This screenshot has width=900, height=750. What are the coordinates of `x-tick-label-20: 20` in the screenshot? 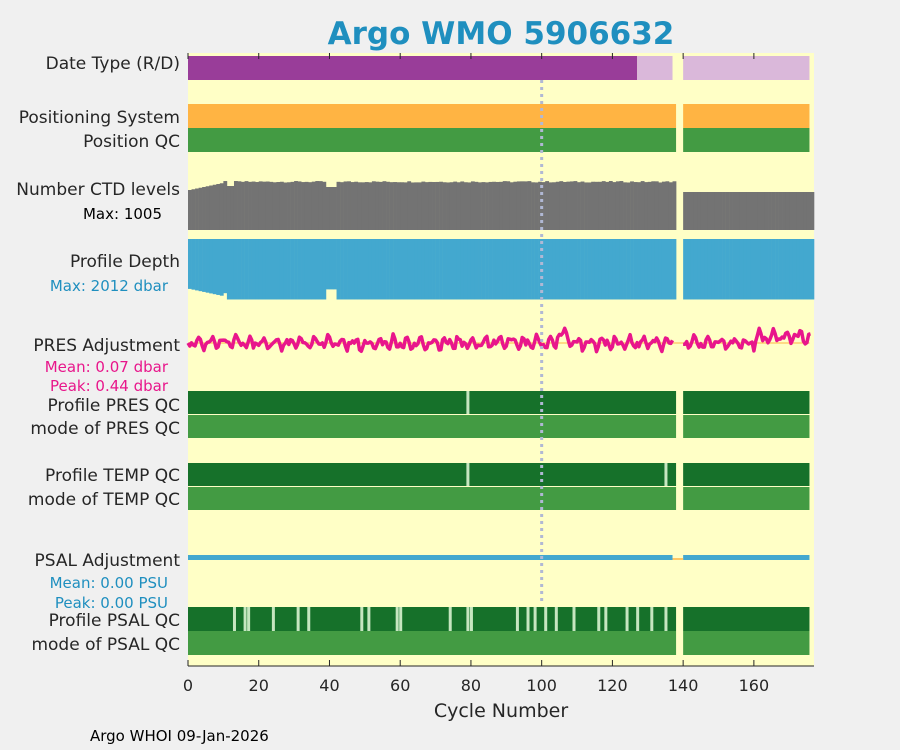 It's located at (259, 685).